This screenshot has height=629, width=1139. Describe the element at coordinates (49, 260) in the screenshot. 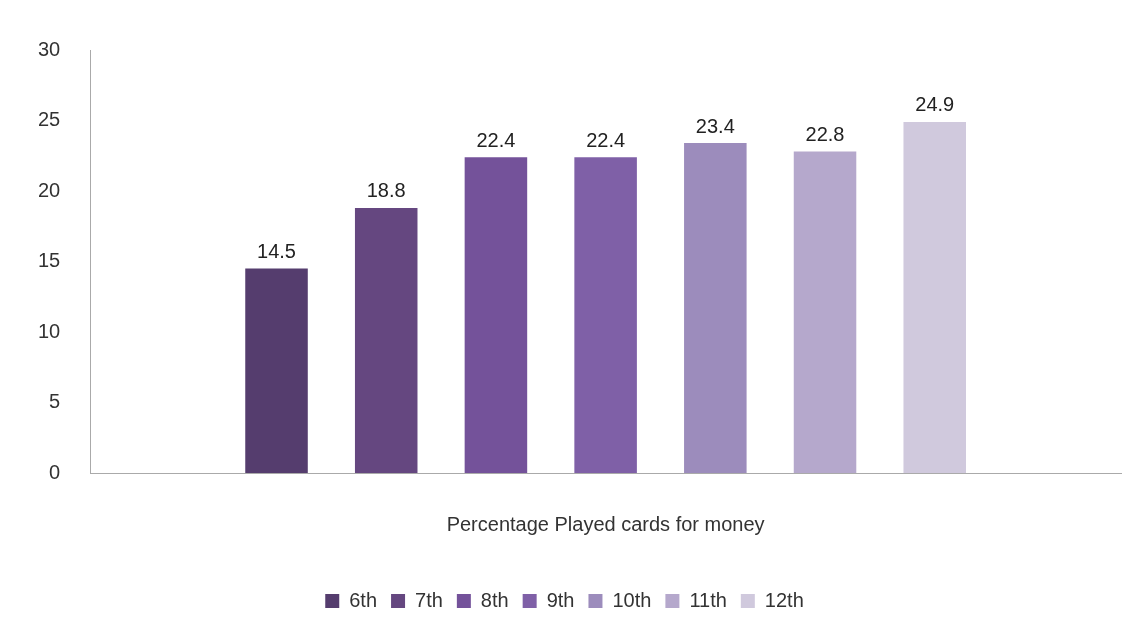

I see `y-tick-label: 15` at that location.